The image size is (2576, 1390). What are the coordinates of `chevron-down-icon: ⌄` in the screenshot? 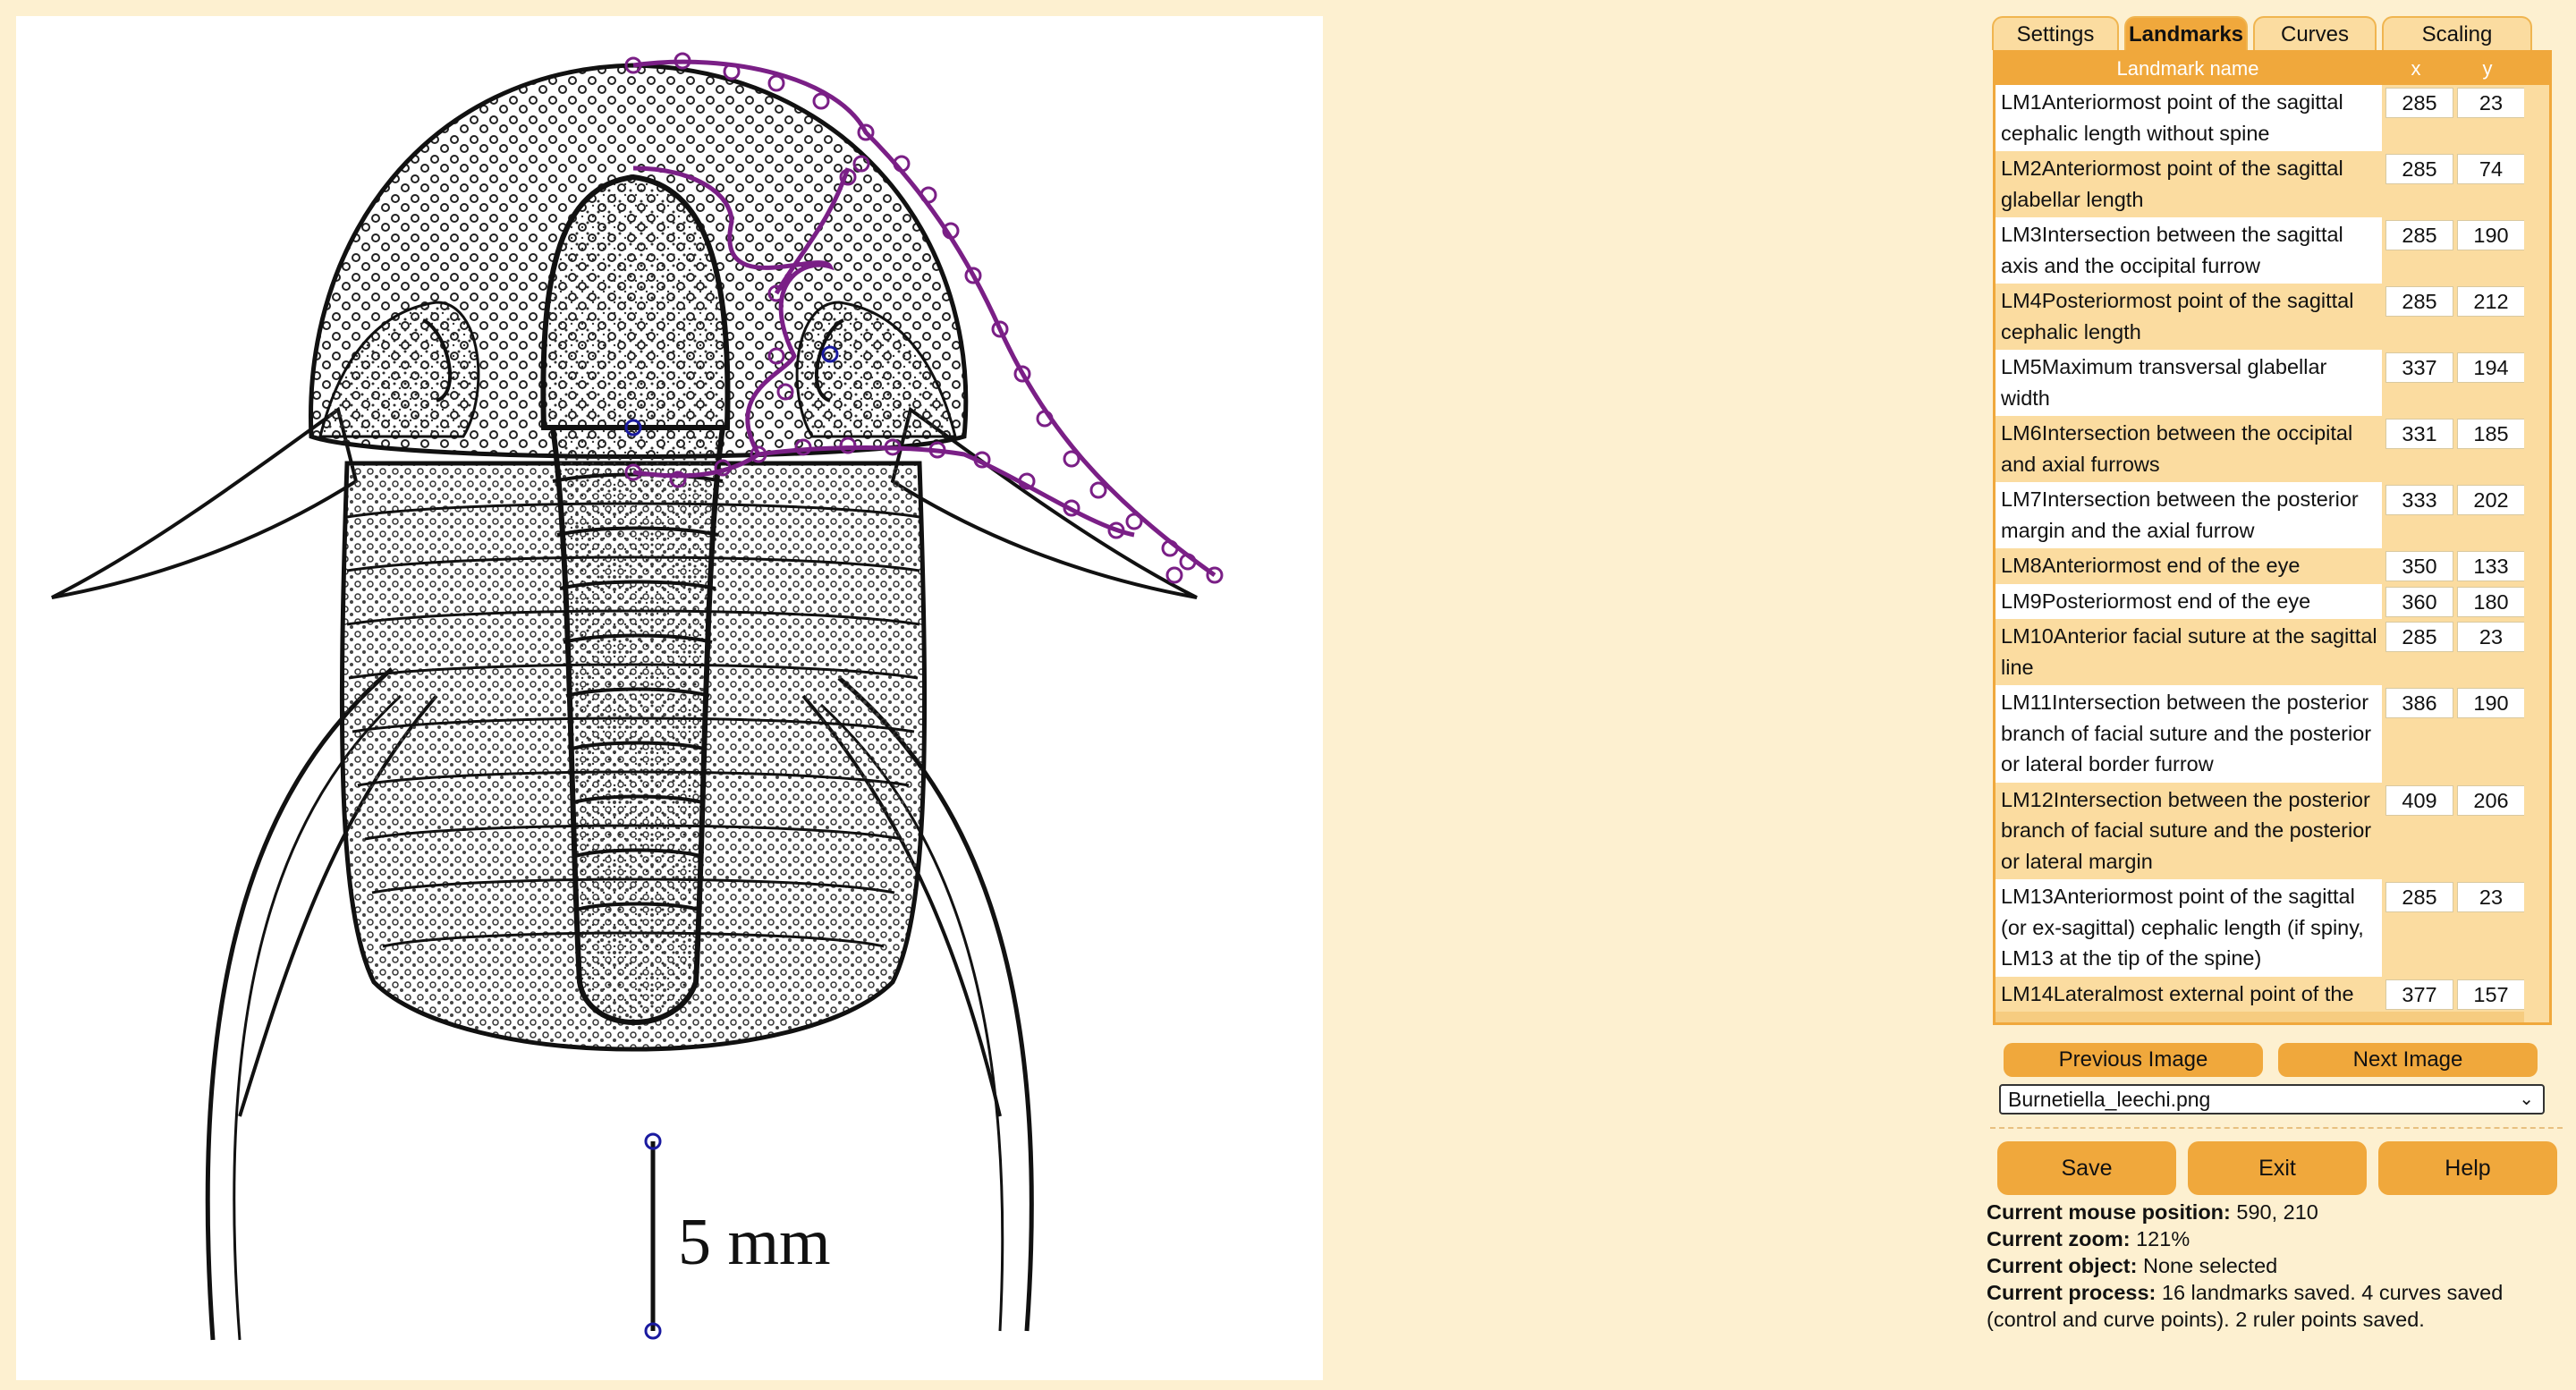 It's located at (2526, 1099).